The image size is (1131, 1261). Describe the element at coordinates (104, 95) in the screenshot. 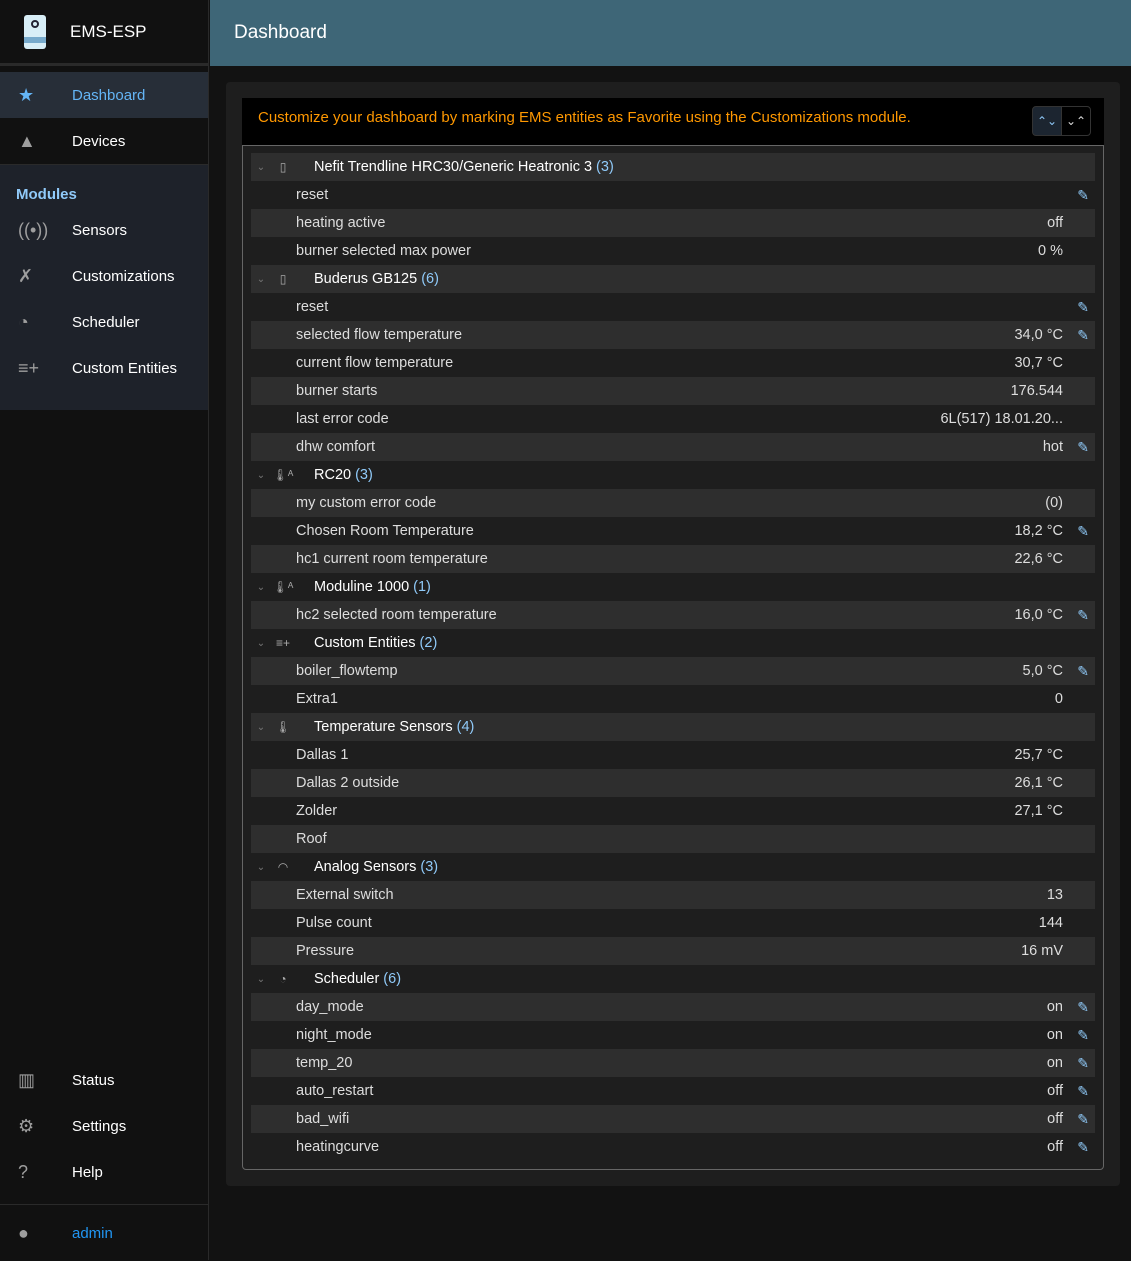

I see `sidebar-item-dashboard: ★ Dashboard` at that location.